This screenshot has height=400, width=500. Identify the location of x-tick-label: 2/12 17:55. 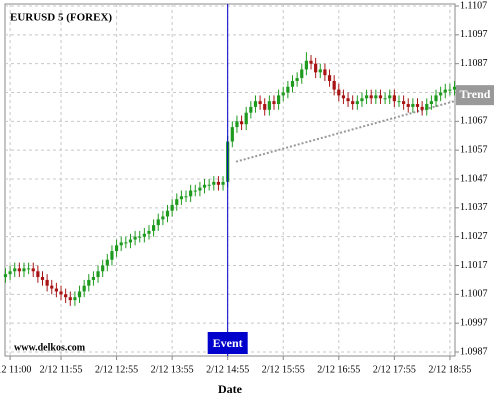
(394, 369).